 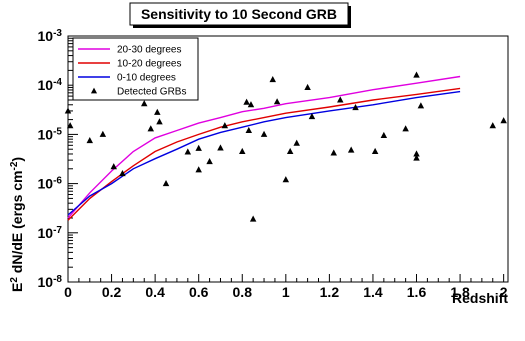 I want to click on y-axis-label: E2 dN/dE (ergs cm-2), so click(x=17, y=224).